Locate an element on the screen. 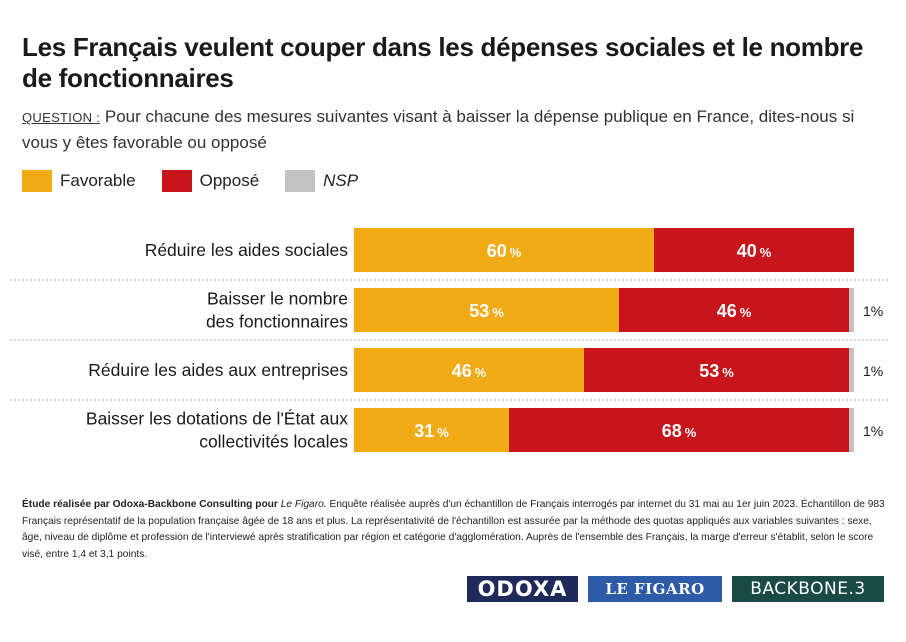 Image resolution: width=906 pixels, height=642 pixels. category-label: Réduire les aides aux entreprises is located at coordinates (218, 370).